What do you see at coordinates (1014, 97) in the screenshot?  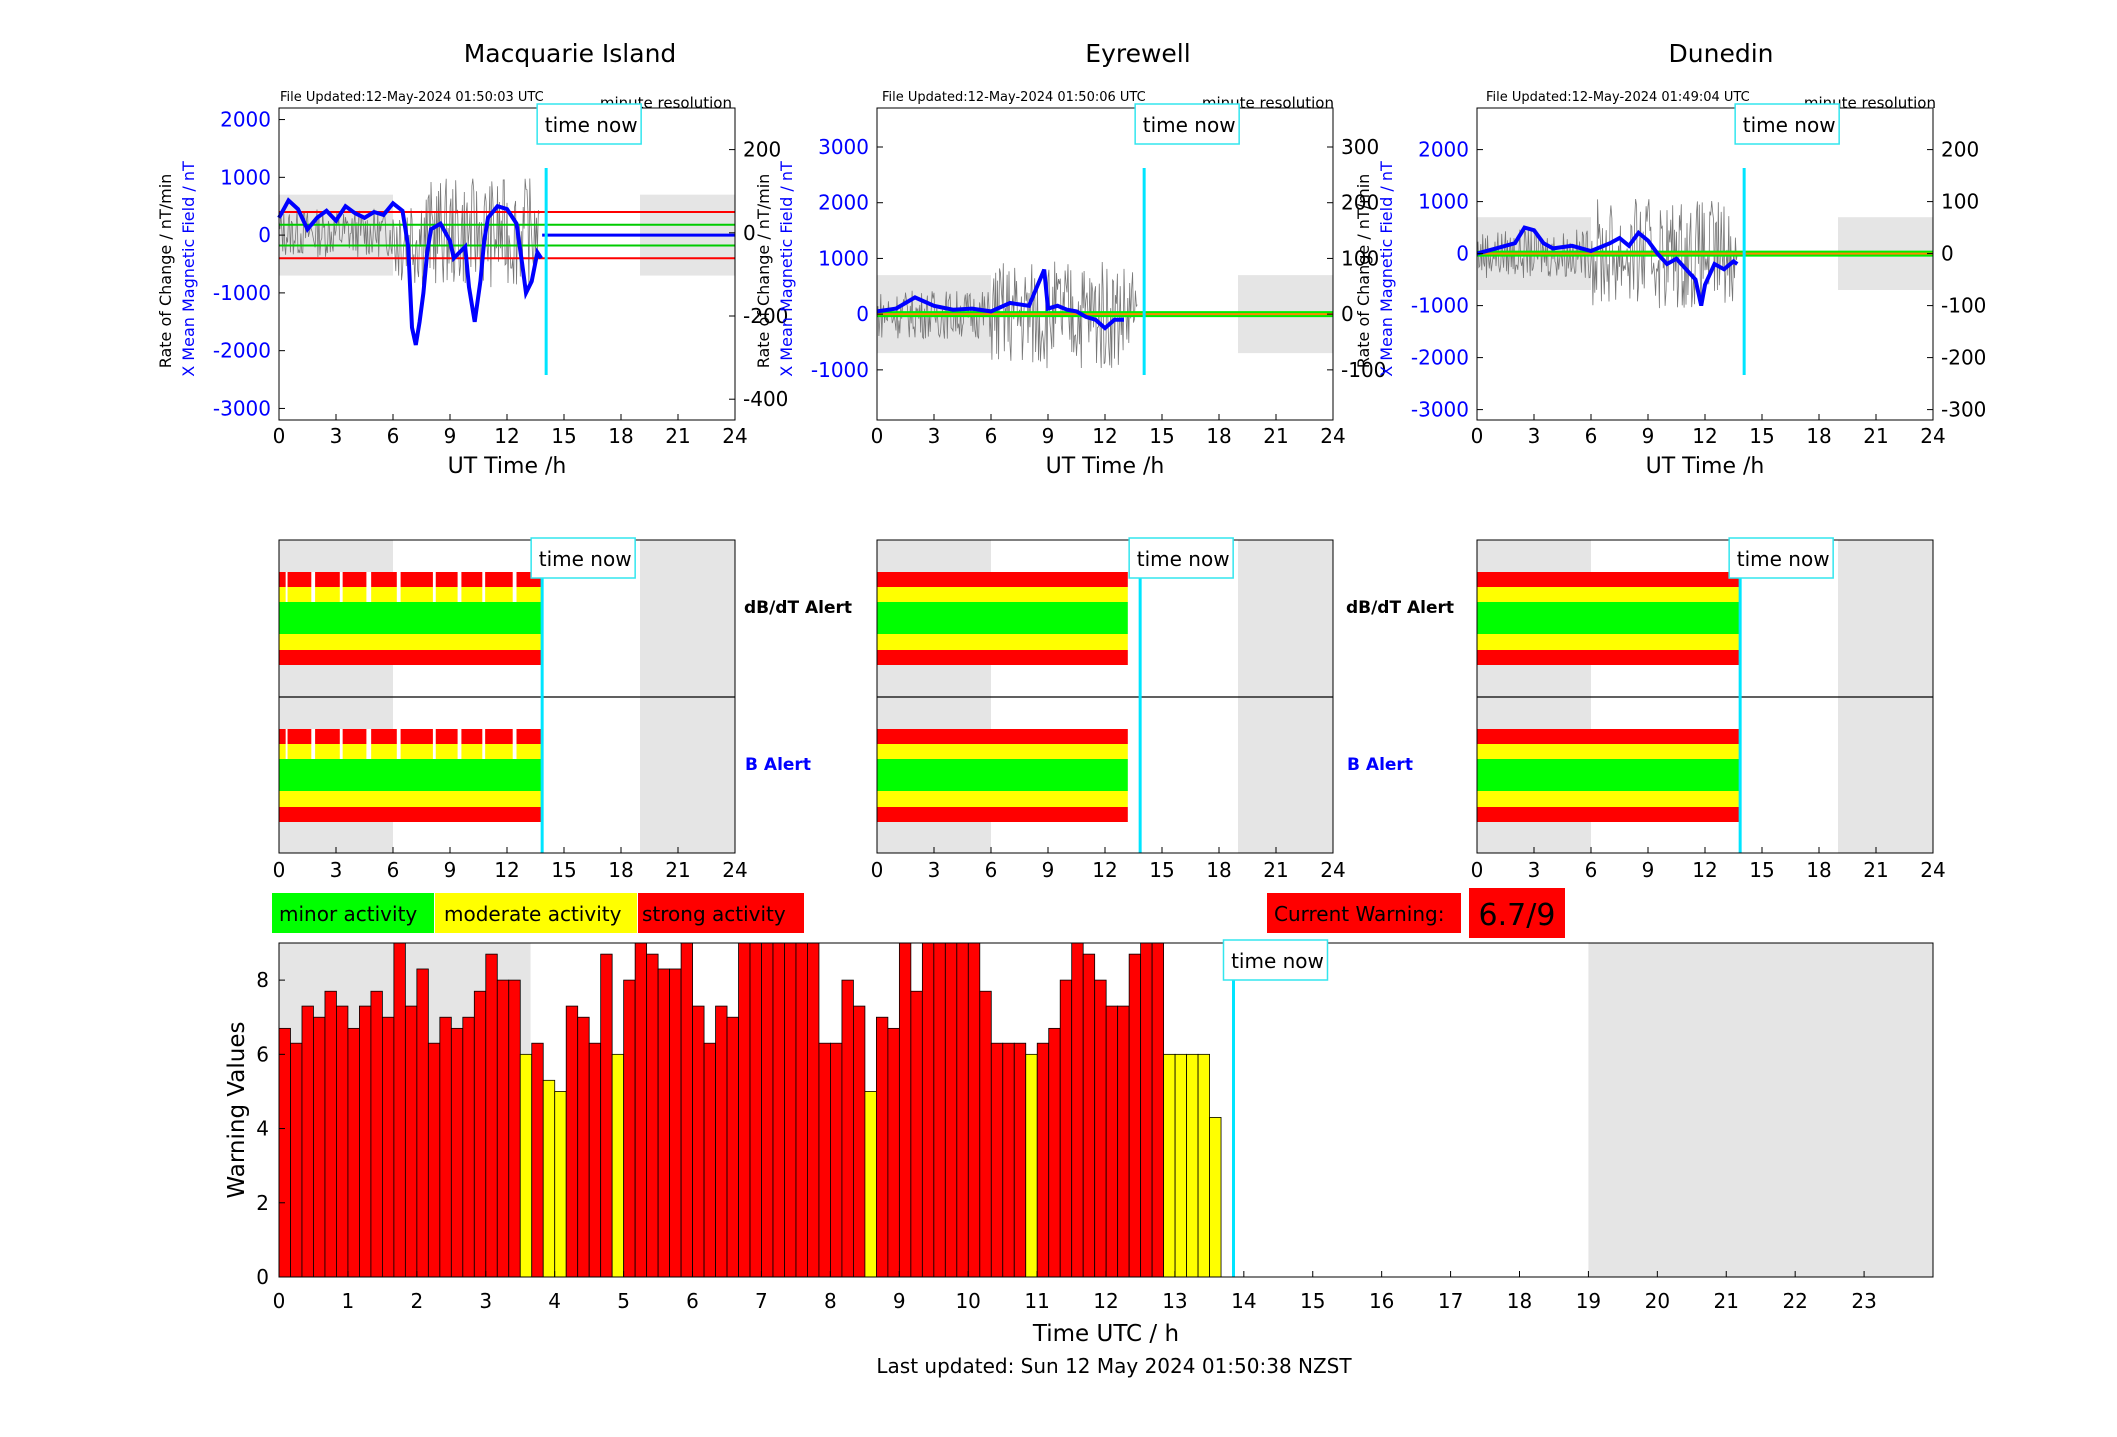 I see `file-updated-label: File Updated:12-May-2024 01:50:06 UTC` at bounding box center [1014, 97].